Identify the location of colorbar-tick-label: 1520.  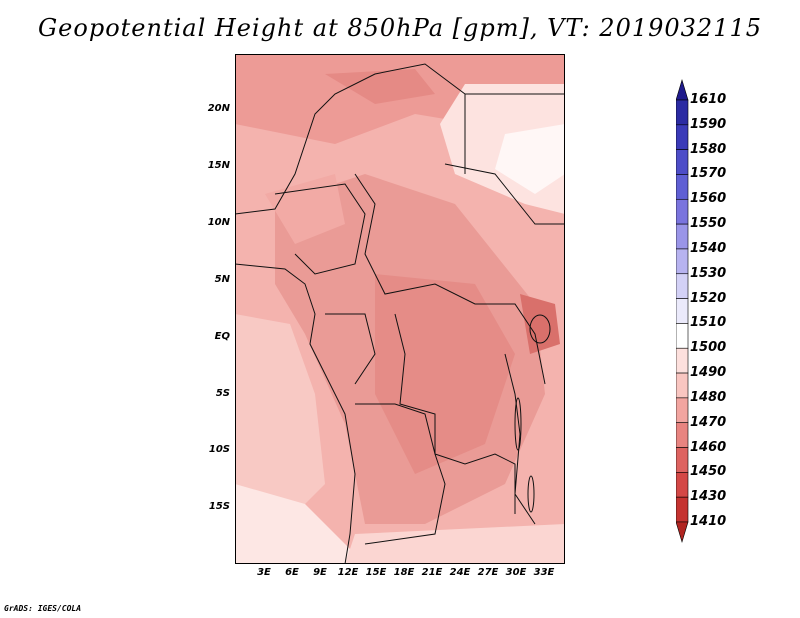
(708, 298).